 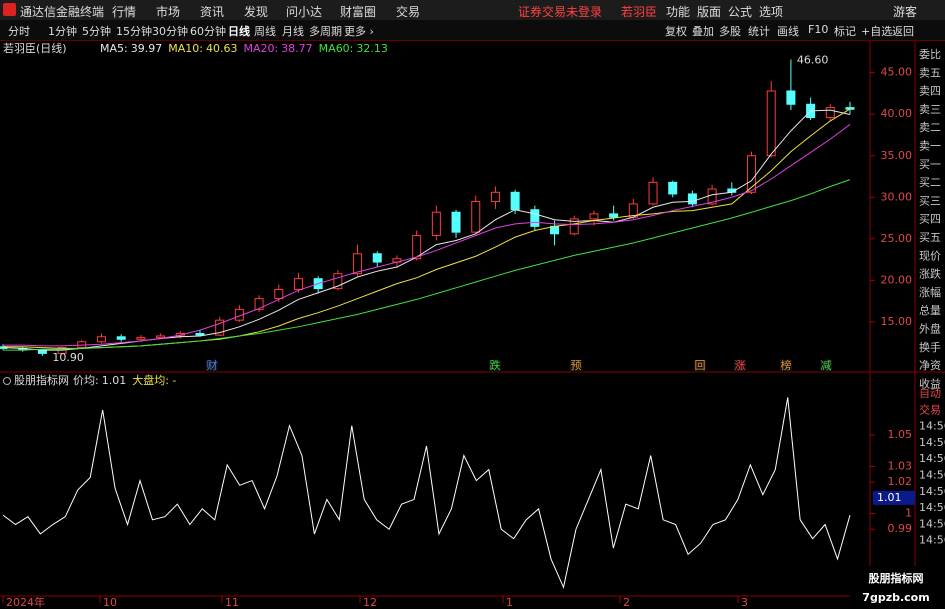 What do you see at coordinates (114, 380) in the screenshot?
I see `indicator-avg-value: 1.01` at bounding box center [114, 380].